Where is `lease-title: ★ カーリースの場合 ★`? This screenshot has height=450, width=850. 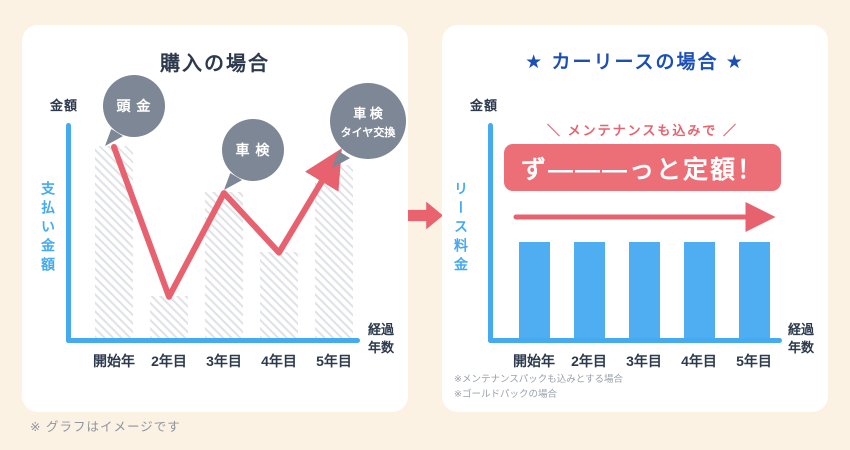 lease-title: ★ カーリースの場合 ★ is located at coordinates (635, 62).